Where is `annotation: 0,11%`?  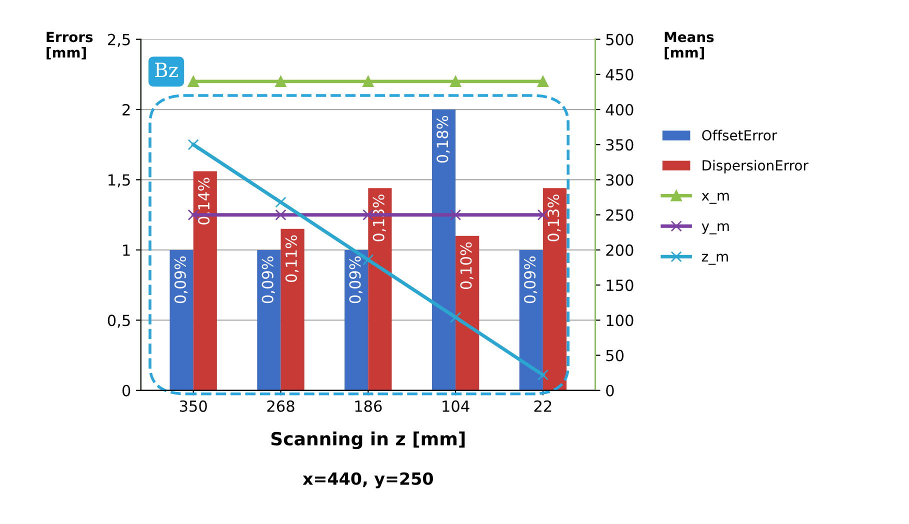
annotation: 0,11% is located at coordinates (292, 258).